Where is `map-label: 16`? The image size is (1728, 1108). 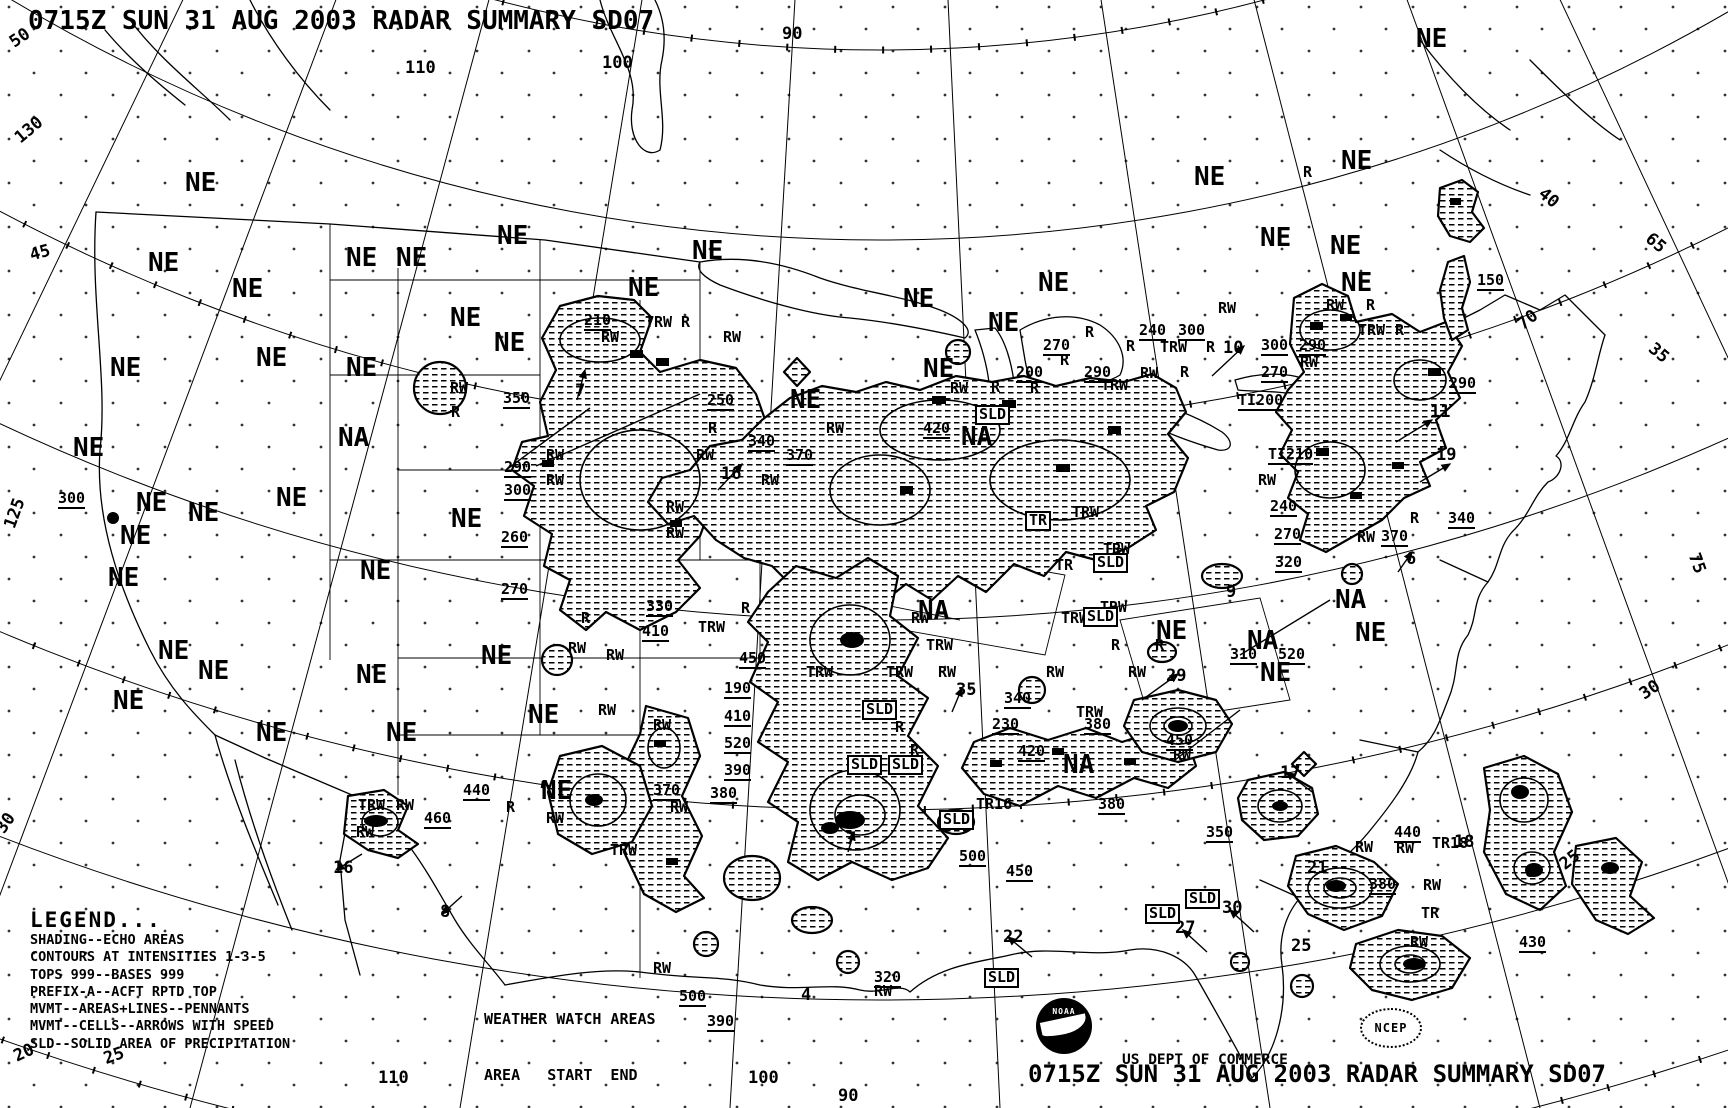
map-label: 16 is located at coordinates (731, 474).